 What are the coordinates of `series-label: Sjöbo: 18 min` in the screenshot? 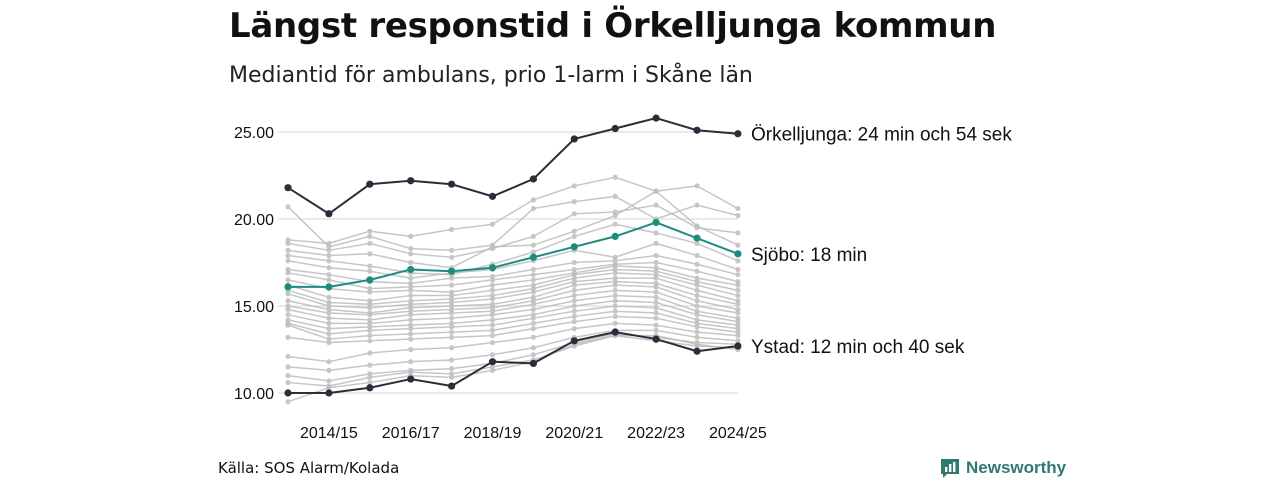 It's located at (809, 255).